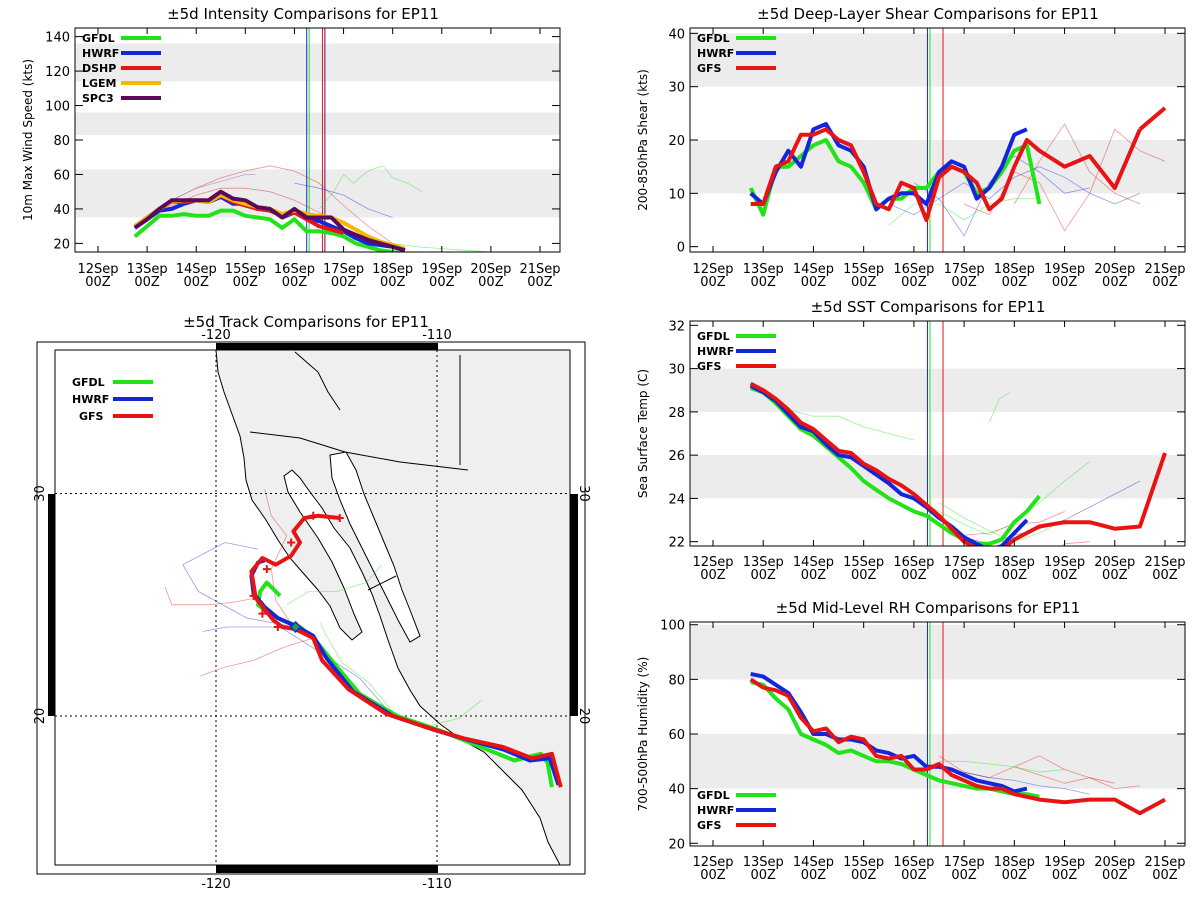  I want to click on lat-label-right: 20, so click(583, 716).